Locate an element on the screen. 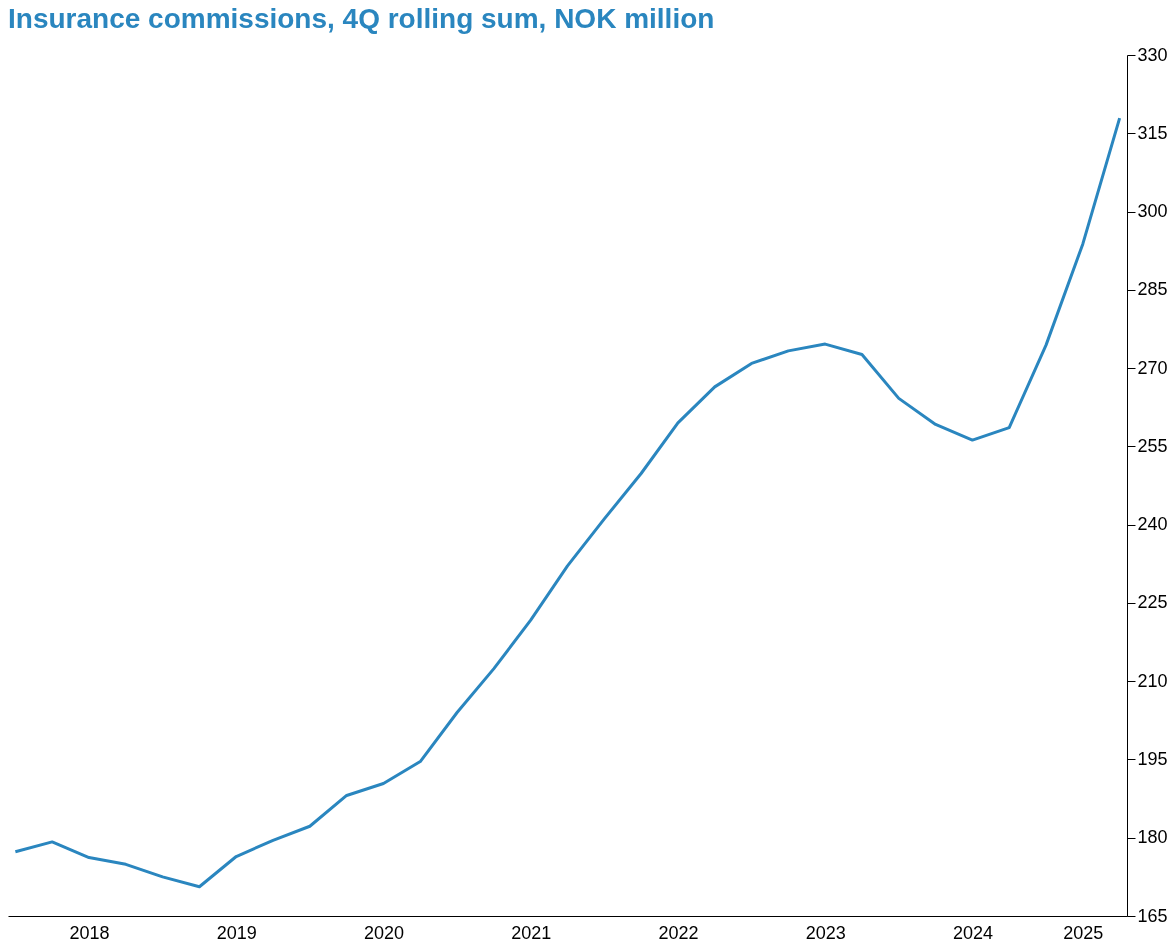 Image resolution: width=1176 pixels, height=950 pixels. x-tick-label: 2024 is located at coordinates (972, 932).